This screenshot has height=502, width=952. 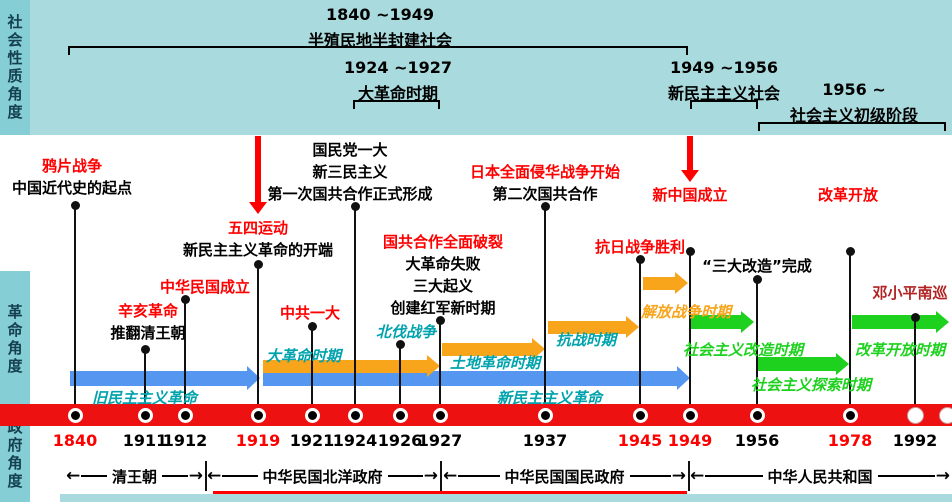 I want to click on event-label: 大革命失败, so click(x=443, y=264).